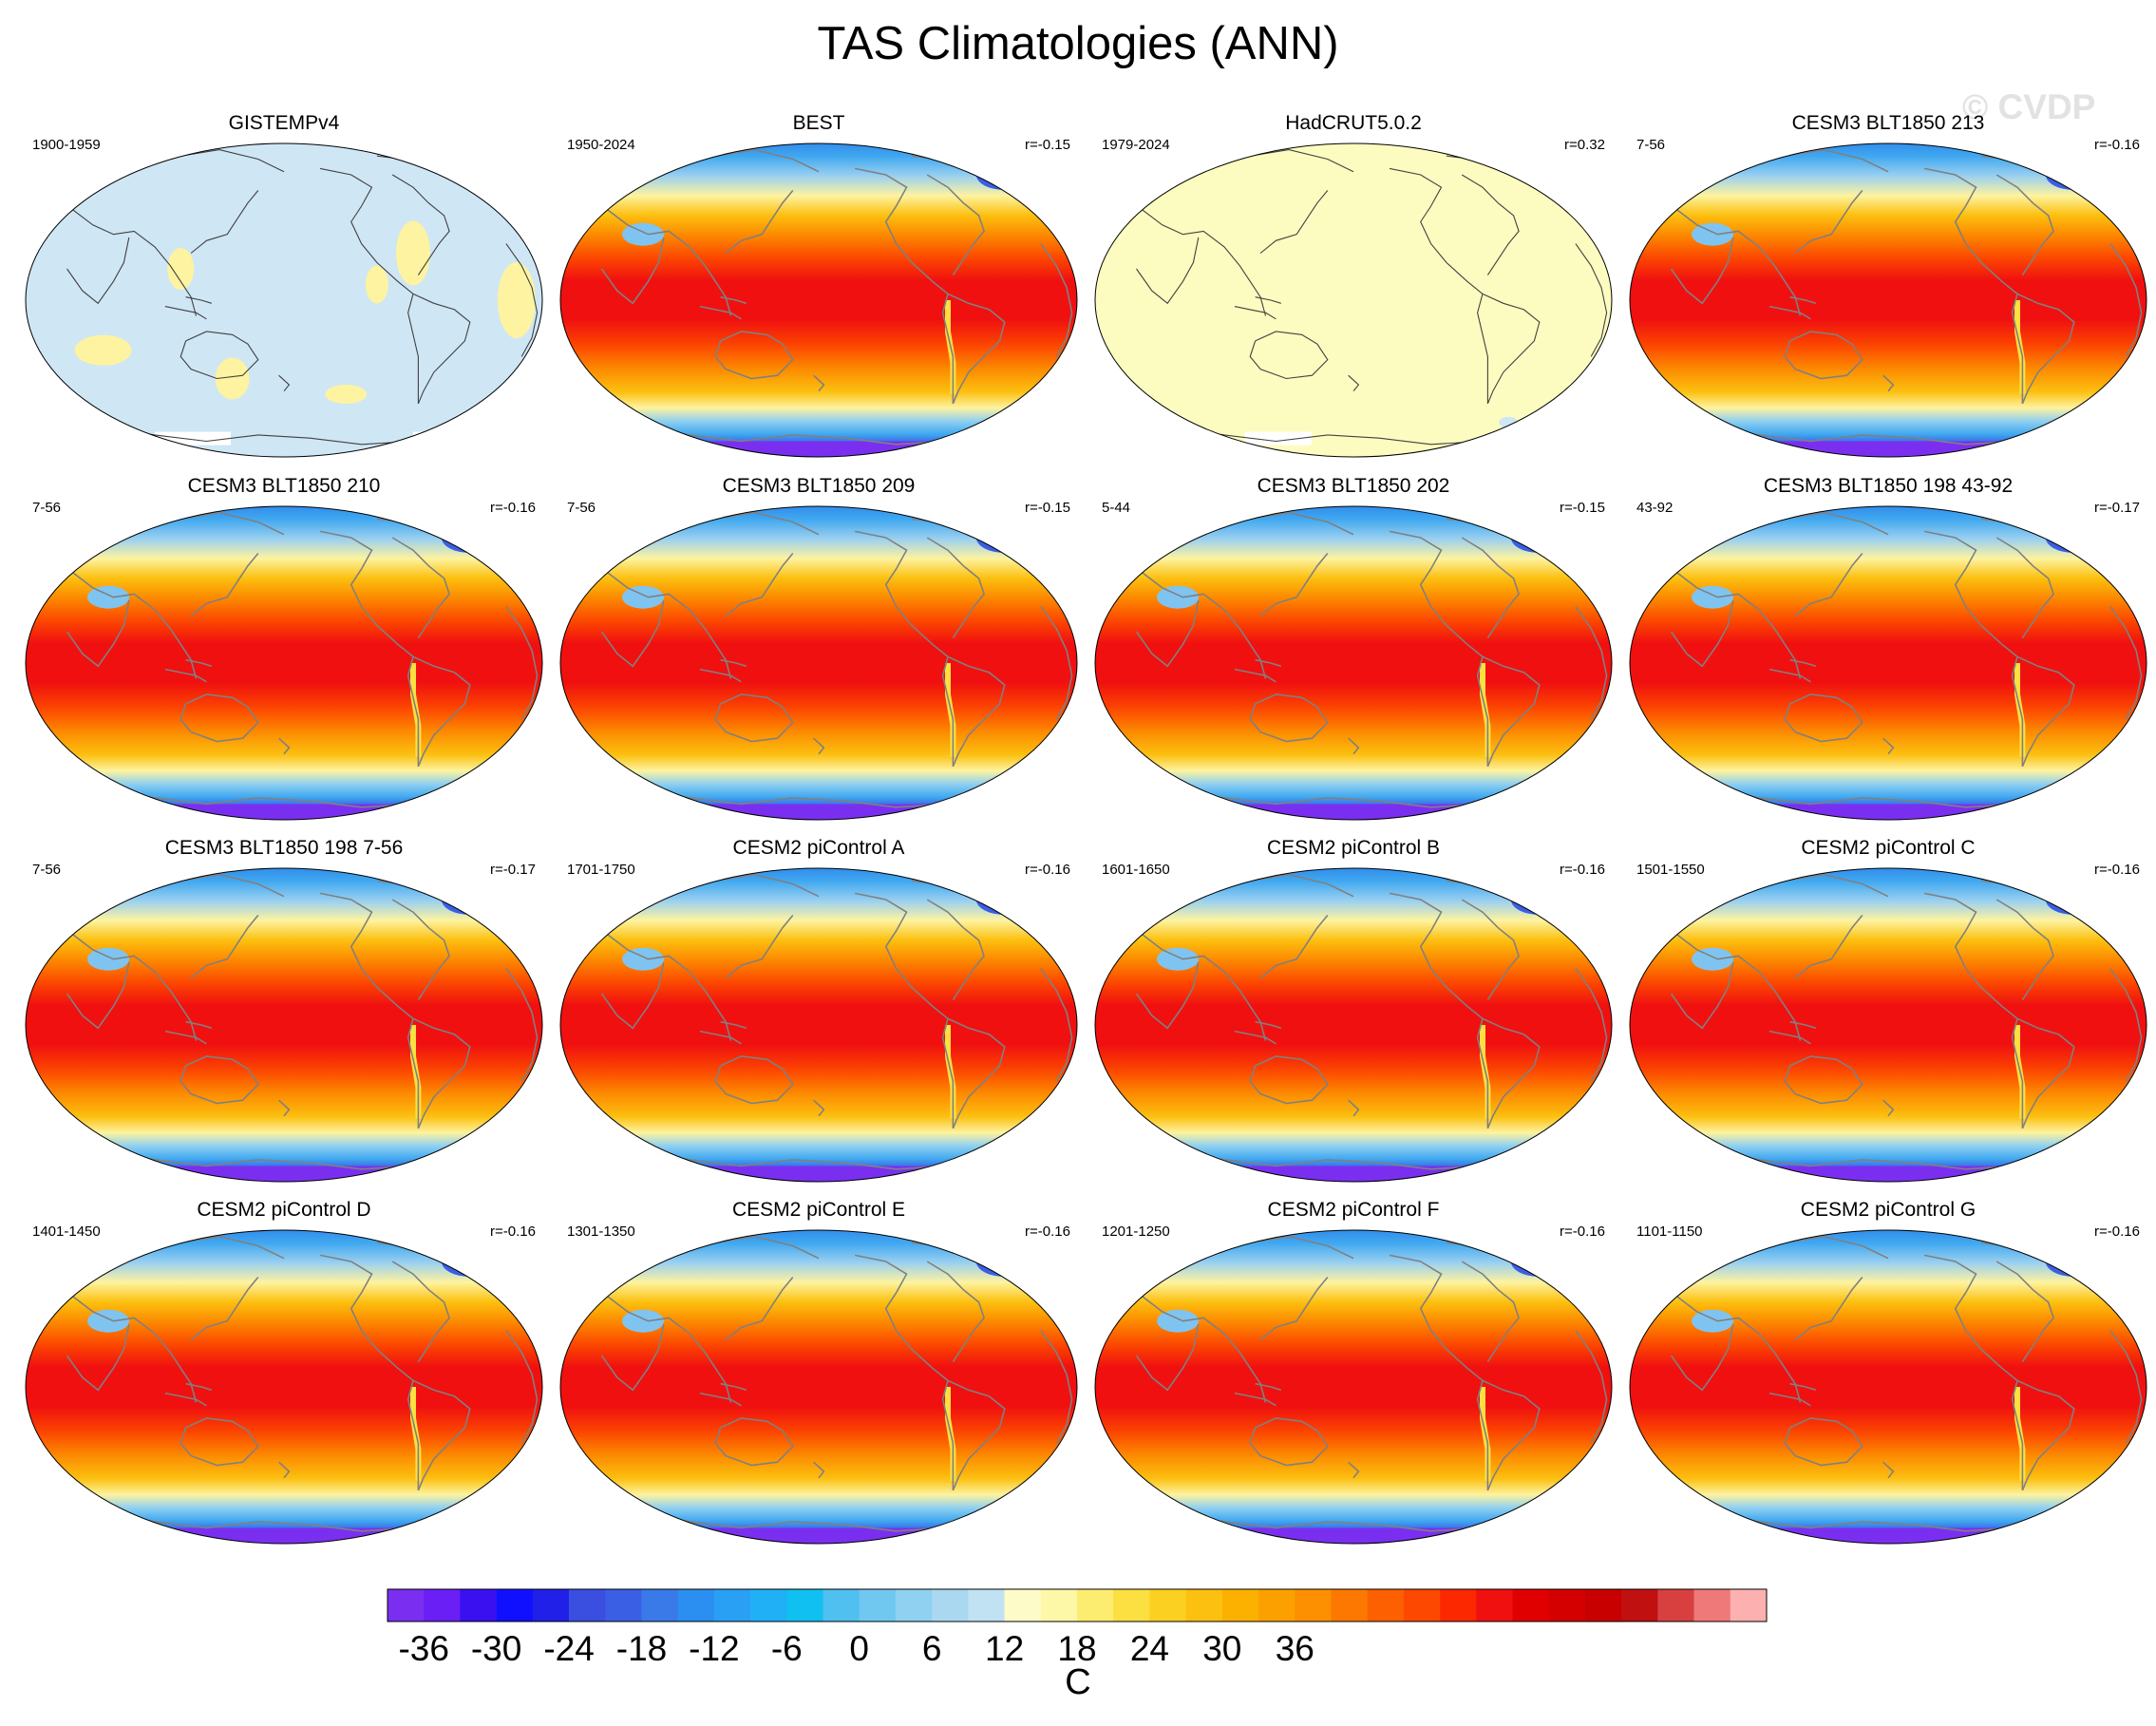 The width and height of the screenshot is (2156, 1726). Describe the element at coordinates (1655, 508) in the screenshot. I see `panel-period: 43-92` at that location.